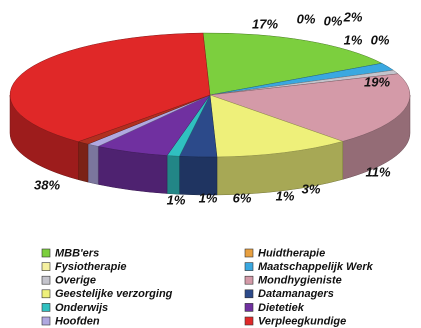 This screenshot has height=328, width=421. What do you see at coordinates (311, 188) in the screenshot?
I see `data-label: 3%` at bounding box center [311, 188].